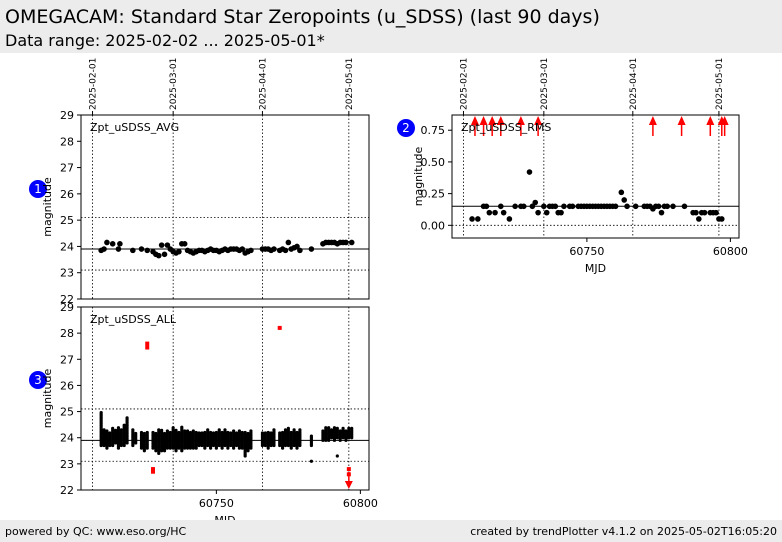 This screenshot has width=782, height=542. What do you see at coordinates (418, 177) in the screenshot?
I see `y-axis-label: magnitude` at bounding box center [418, 177].